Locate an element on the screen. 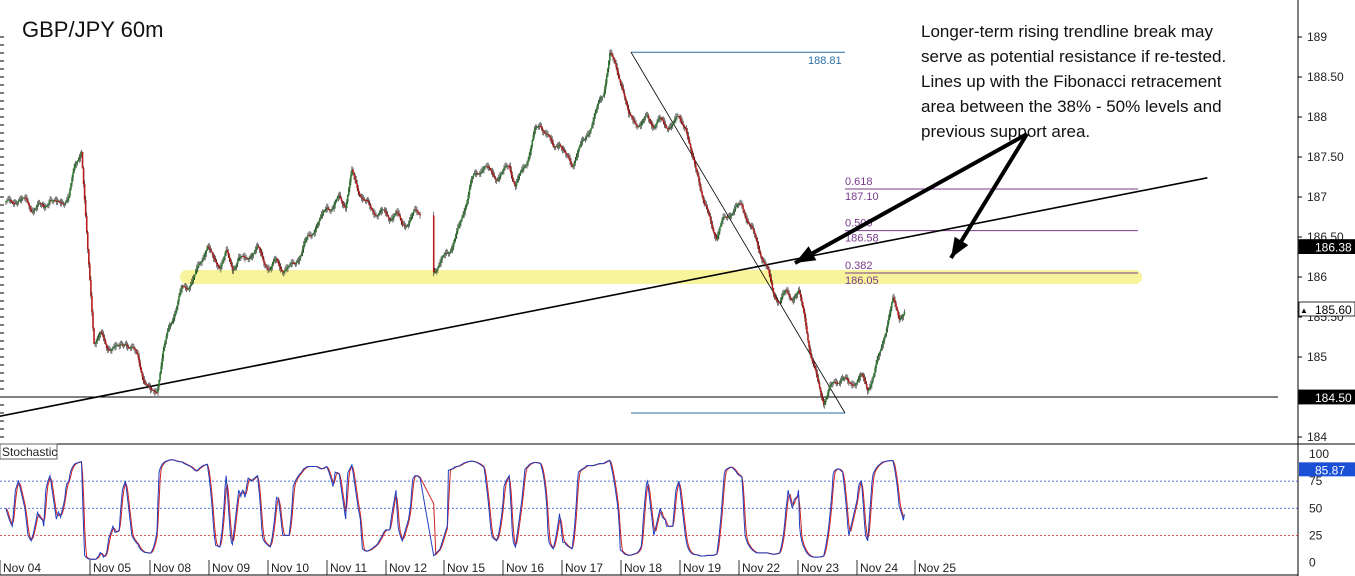  stoch-y-tick-label: 75 is located at coordinates (1316, 481).